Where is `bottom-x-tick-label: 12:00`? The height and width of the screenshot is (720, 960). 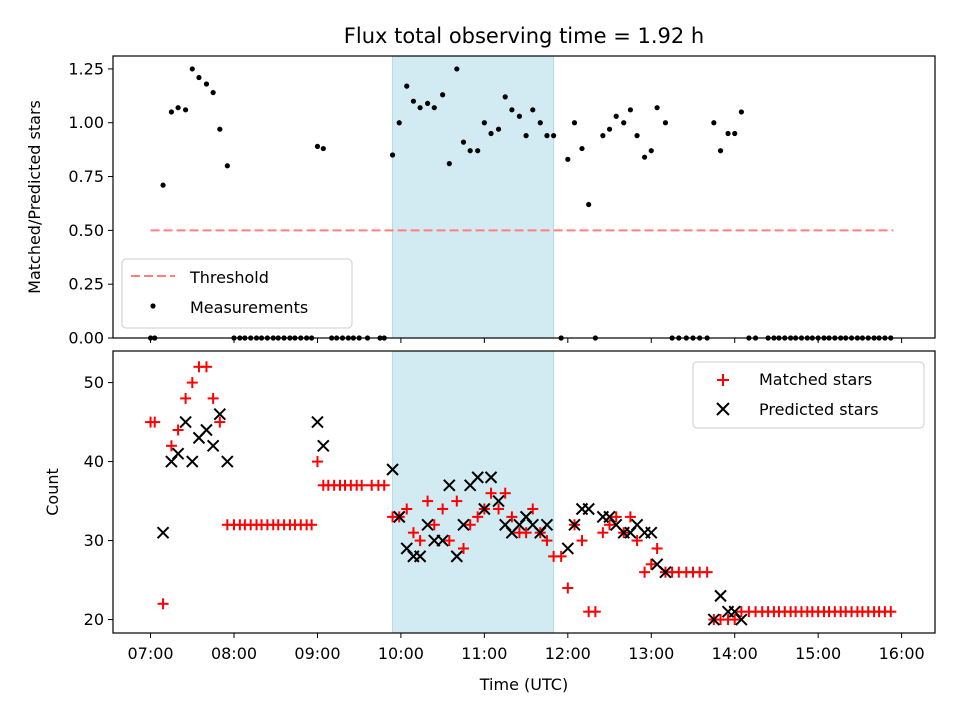 bottom-x-tick-label: 12:00 is located at coordinates (568, 653).